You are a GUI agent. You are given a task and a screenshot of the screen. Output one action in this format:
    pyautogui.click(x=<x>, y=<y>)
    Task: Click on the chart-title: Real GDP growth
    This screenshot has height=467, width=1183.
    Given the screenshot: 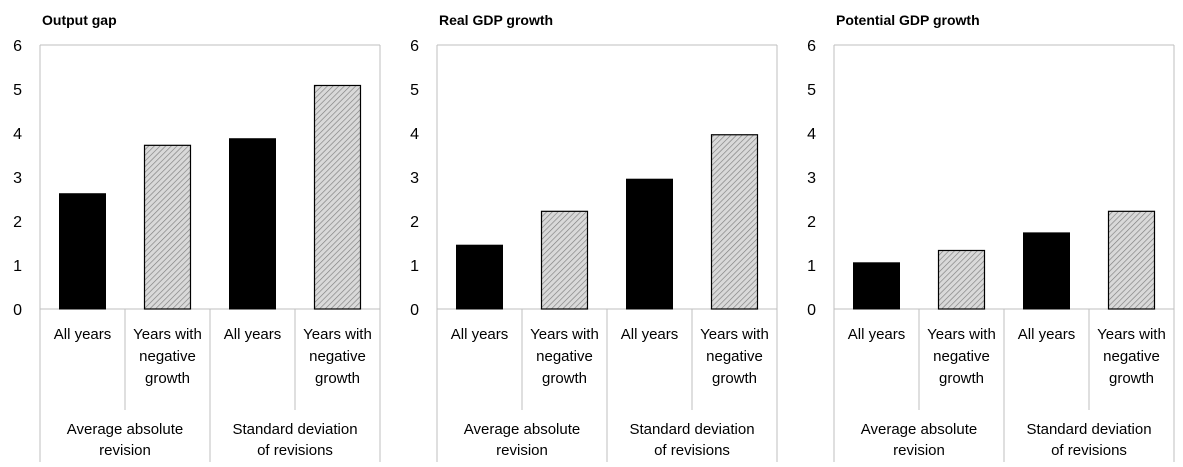 What is the action you would take?
    pyautogui.click(x=496, y=20)
    